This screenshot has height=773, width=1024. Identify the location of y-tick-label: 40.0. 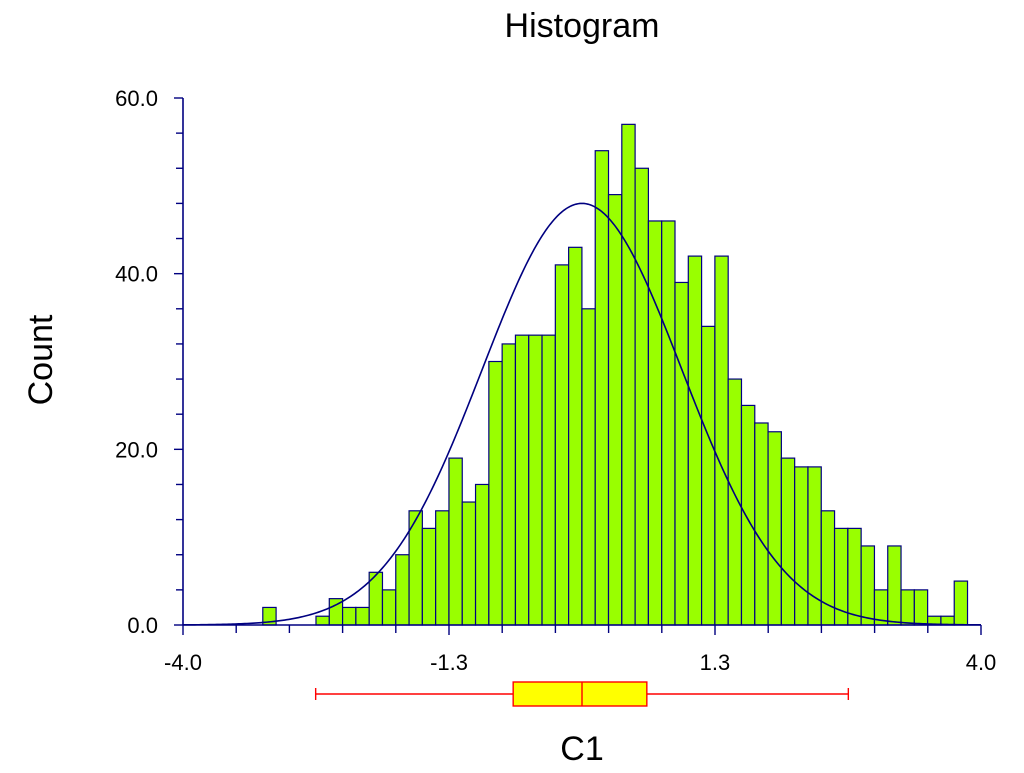
(136, 274).